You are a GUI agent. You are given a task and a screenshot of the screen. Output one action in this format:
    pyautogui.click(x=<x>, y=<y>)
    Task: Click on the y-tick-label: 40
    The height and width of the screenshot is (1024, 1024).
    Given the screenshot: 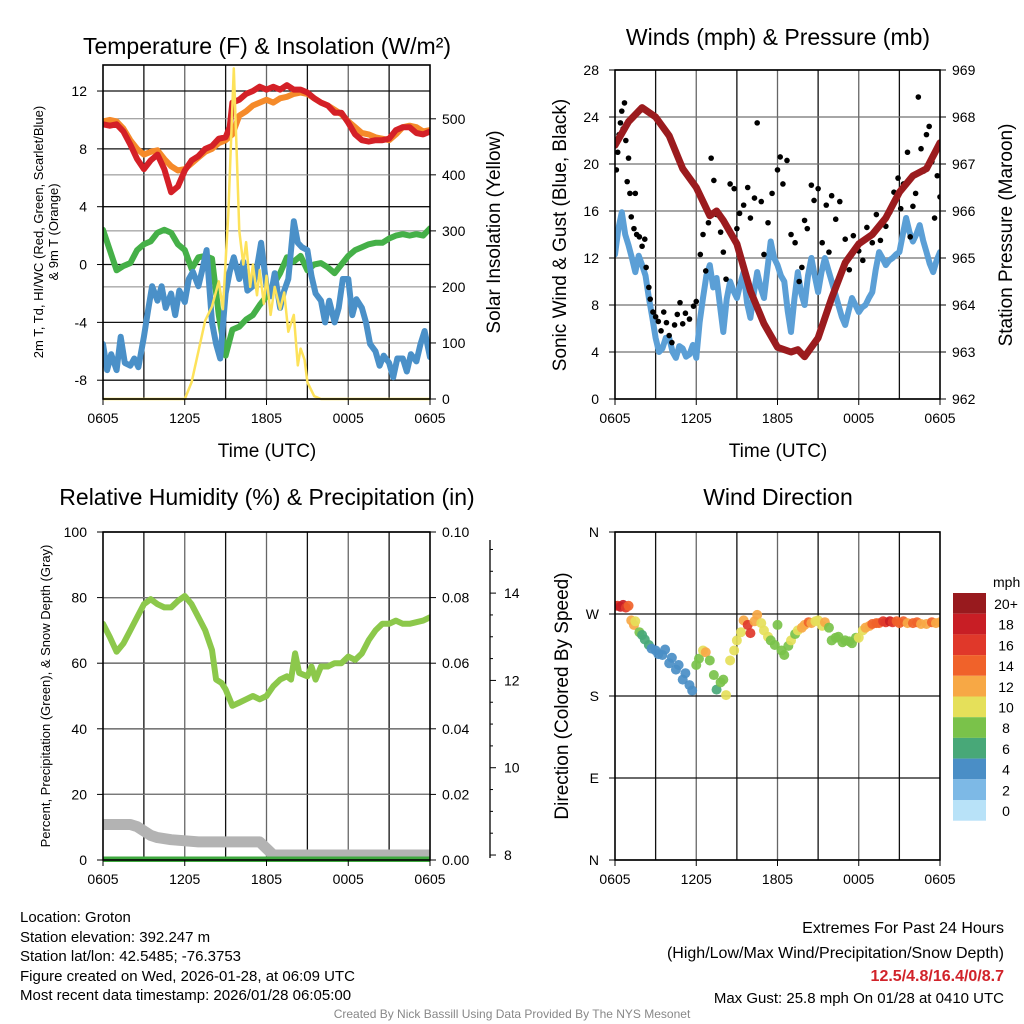 What is the action you would take?
    pyautogui.click(x=79, y=729)
    